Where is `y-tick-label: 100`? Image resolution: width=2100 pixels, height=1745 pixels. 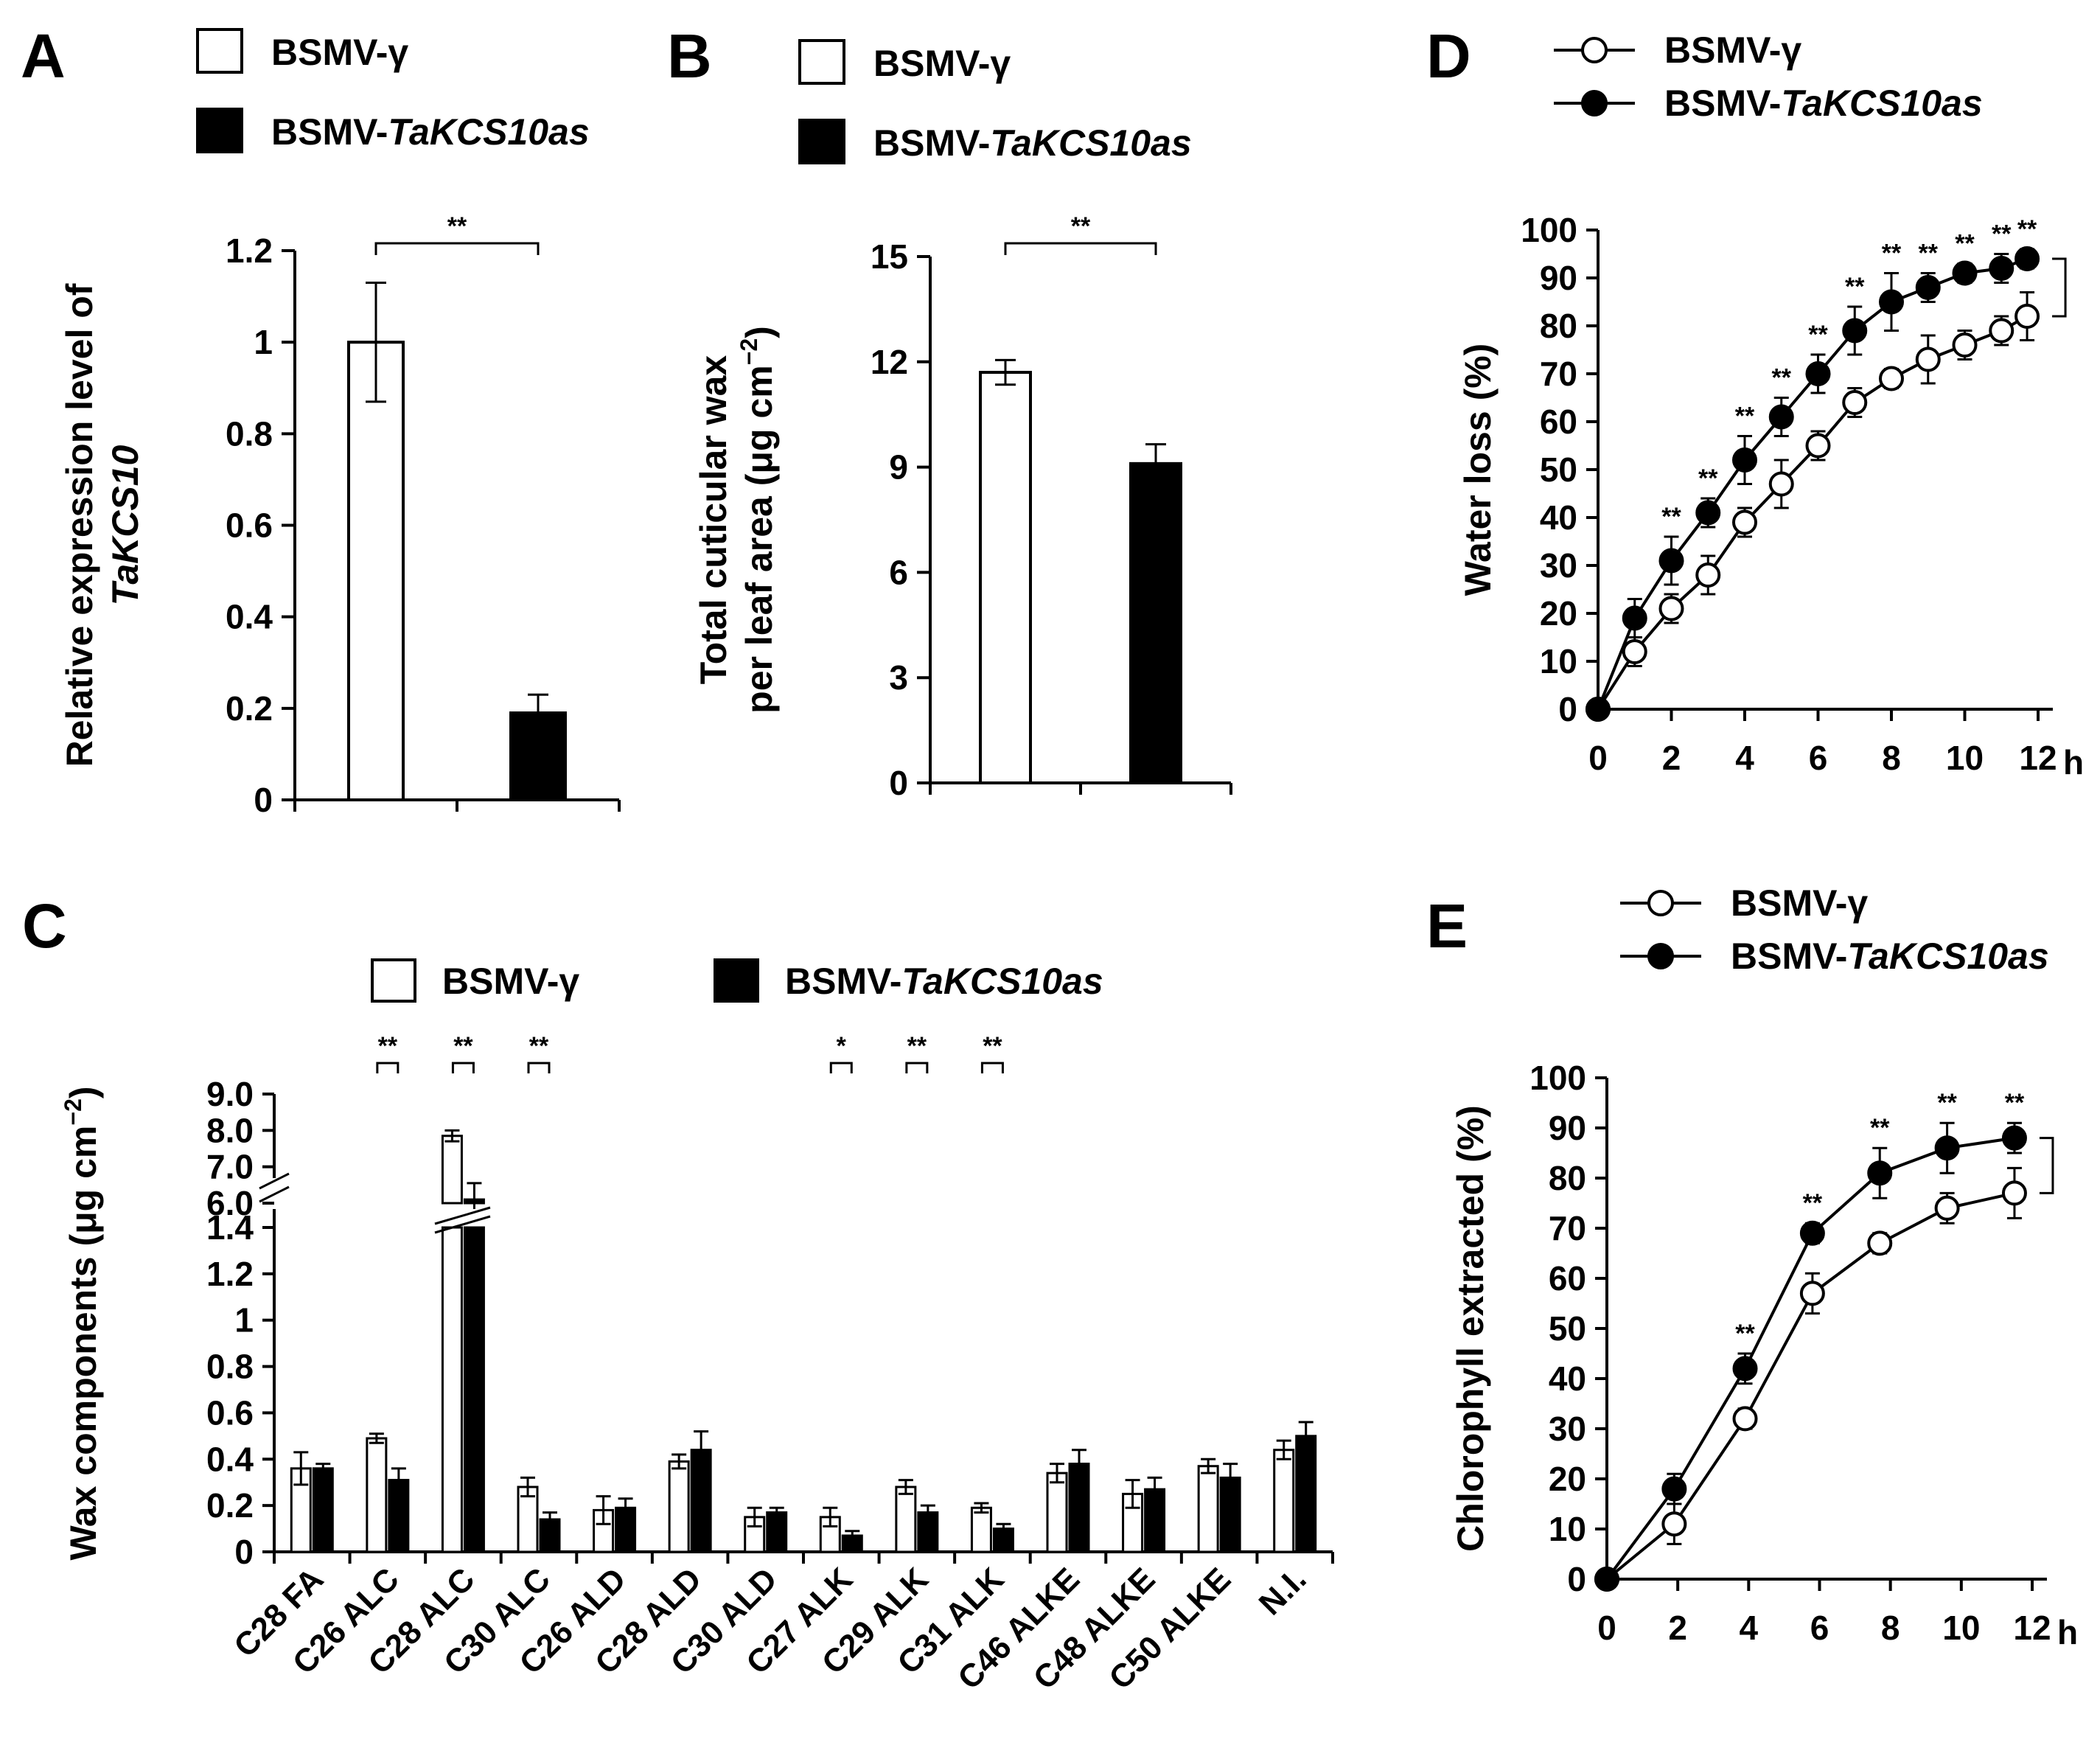
y-tick-label: 100 is located at coordinates (1549, 230).